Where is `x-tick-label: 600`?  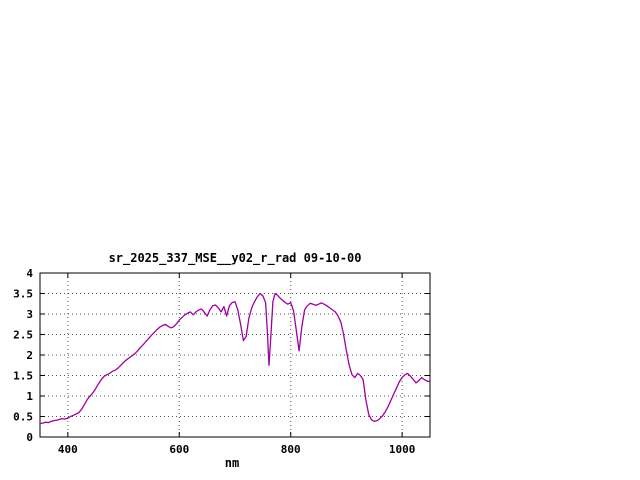
x-tick-label: 600 is located at coordinates (179, 449).